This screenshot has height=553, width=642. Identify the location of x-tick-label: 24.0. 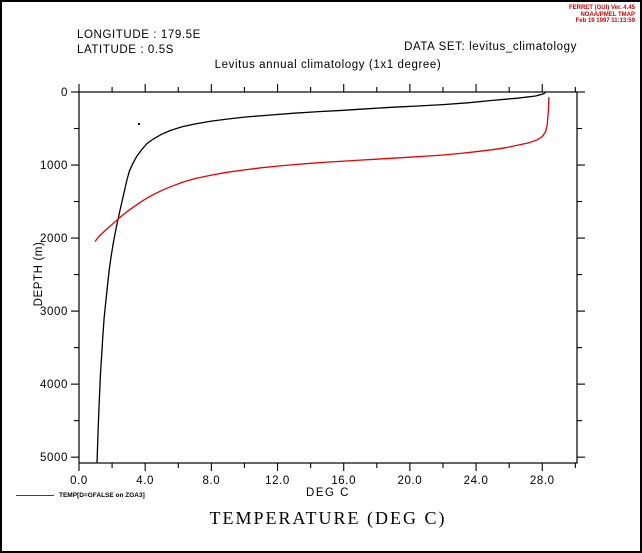
(476, 481).